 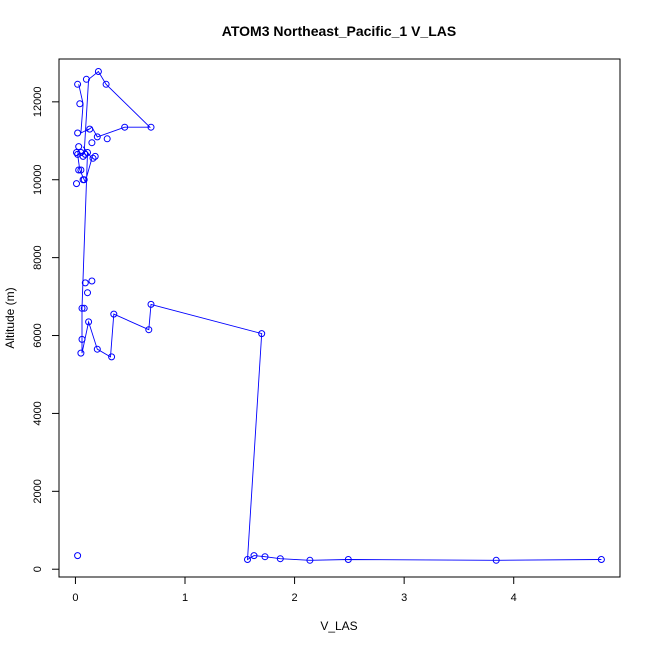 What do you see at coordinates (75, 598) in the screenshot?
I see `x-tick-label: 0` at bounding box center [75, 598].